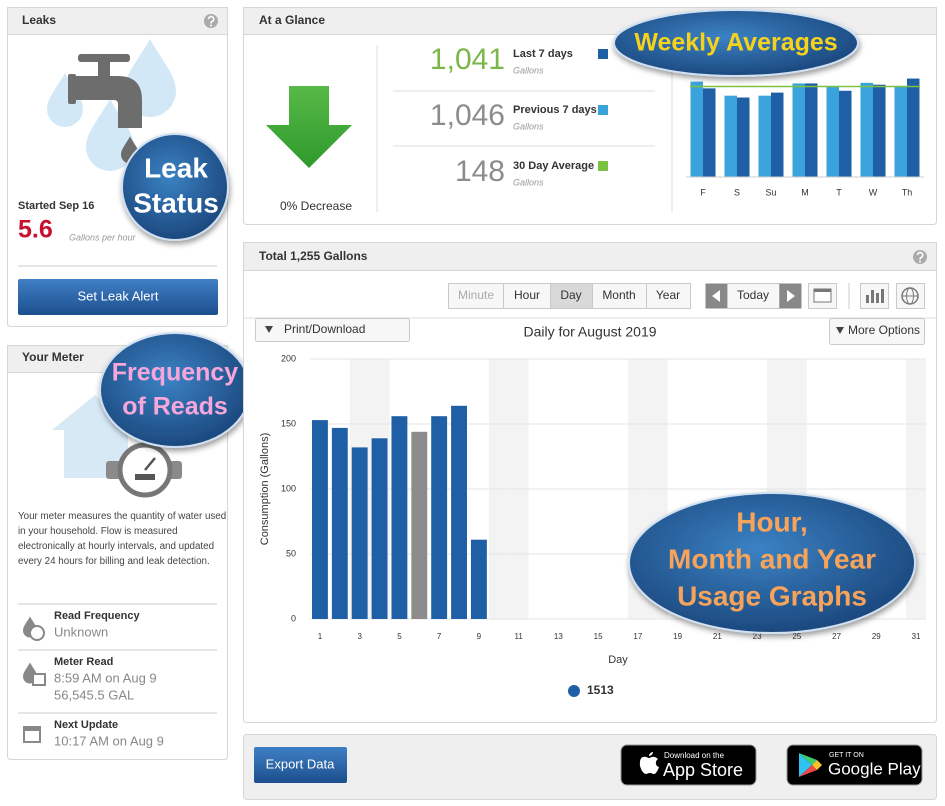 This screenshot has width=945, height=806. What do you see at coordinates (753, 295) in the screenshot?
I see `today-label: Today` at bounding box center [753, 295].